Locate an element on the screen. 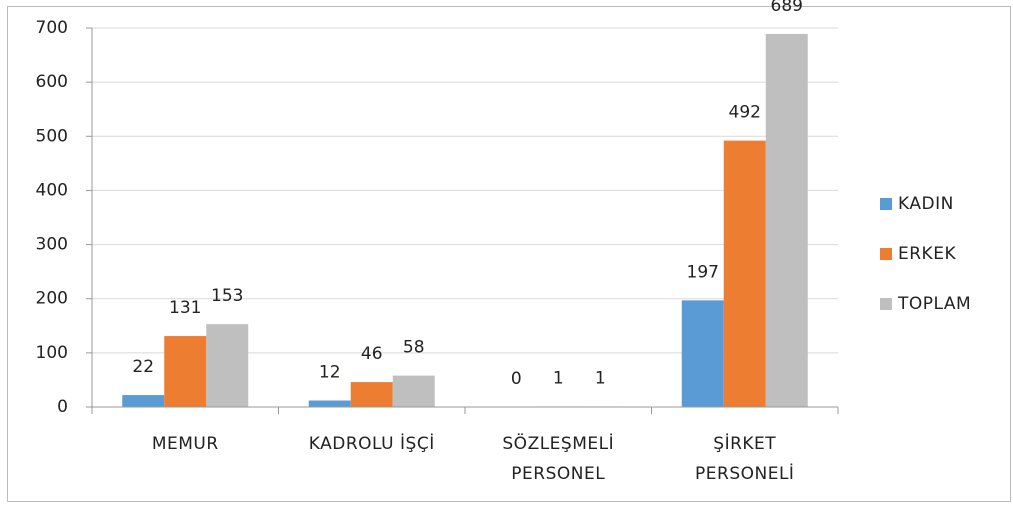 This screenshot has width=1013, height=510. legend-label: TOPLAM is located at coordinates (934, 304).